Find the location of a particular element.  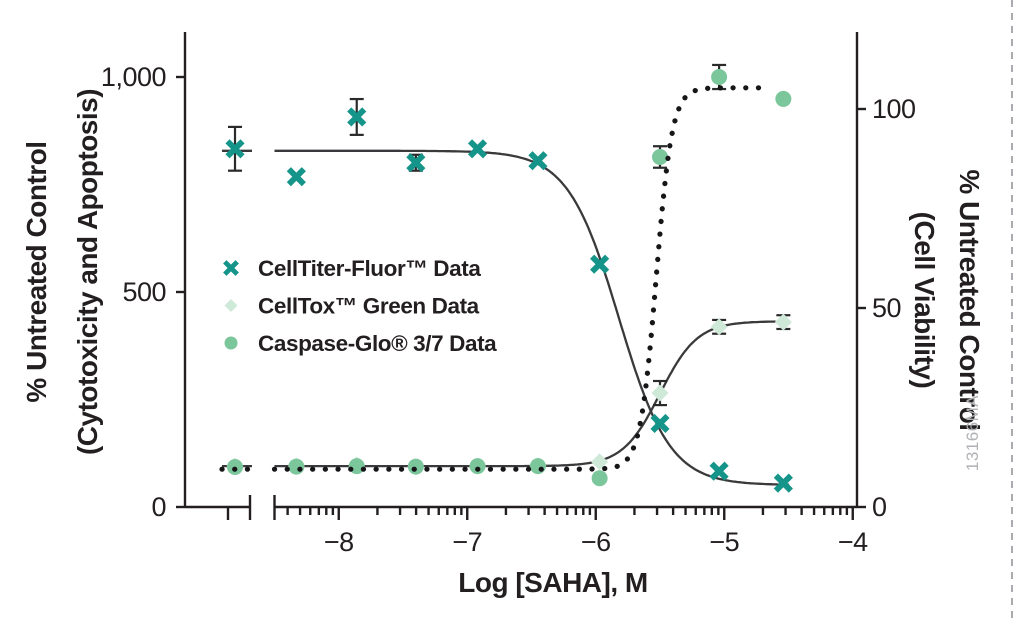

x-axis-tick-label: −4 is located at coordinates (853, 542).